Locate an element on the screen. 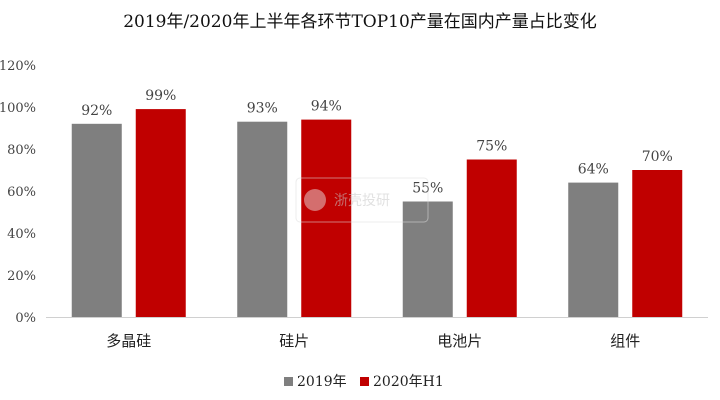 The height and width of the screenshot is (400, 720). y-tick-label: 40% is located at coordinates (21, 234).